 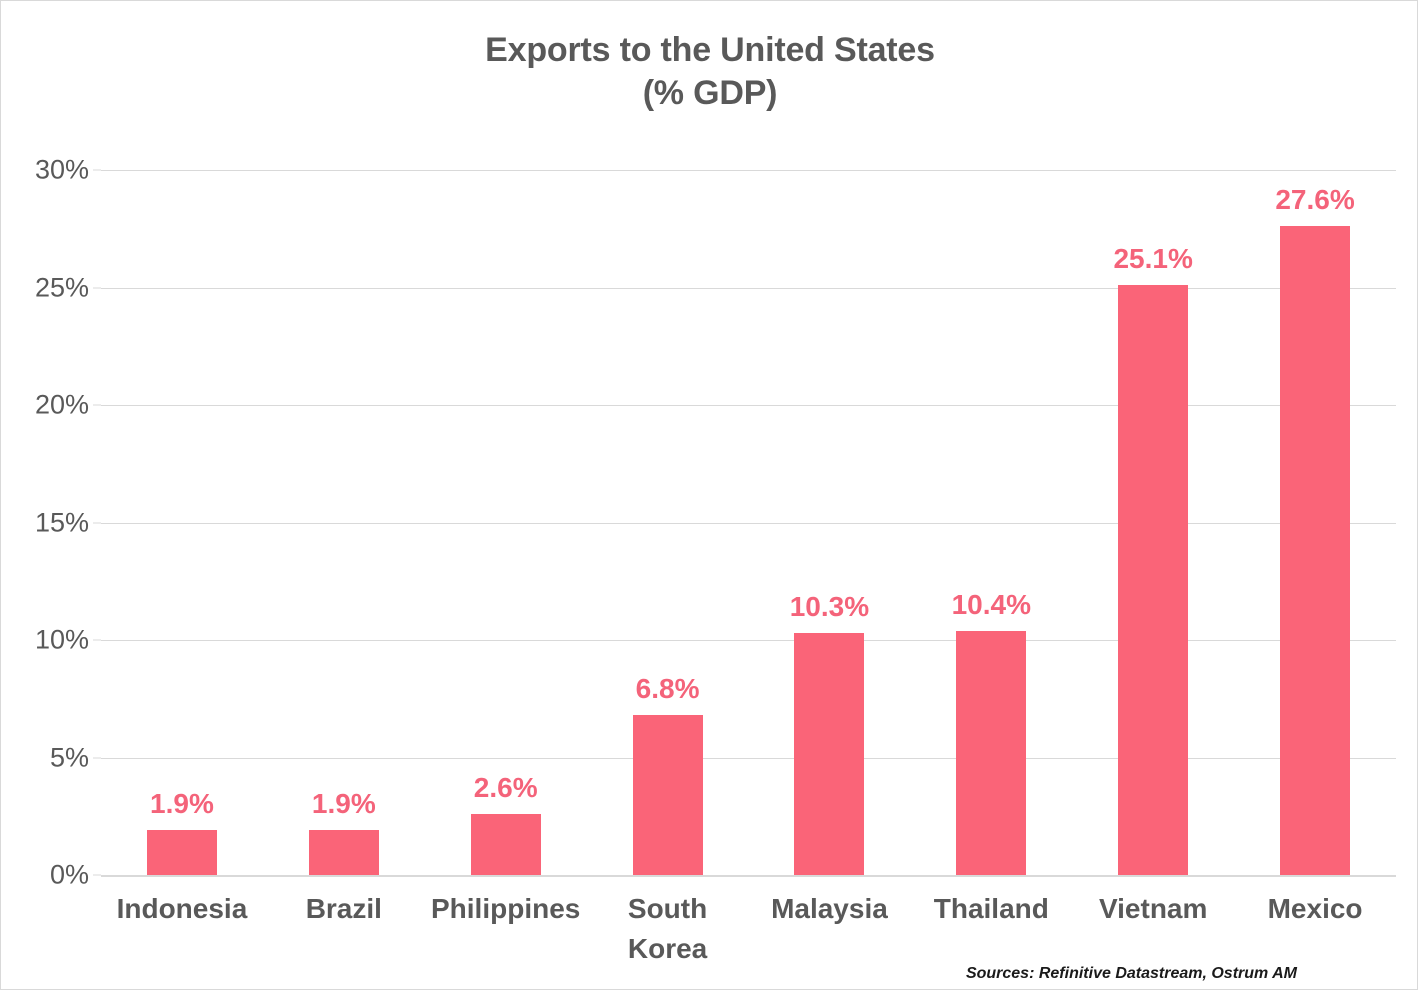 I want to click on y-axis-tick-label: 5%, so click(x=69, y=757).